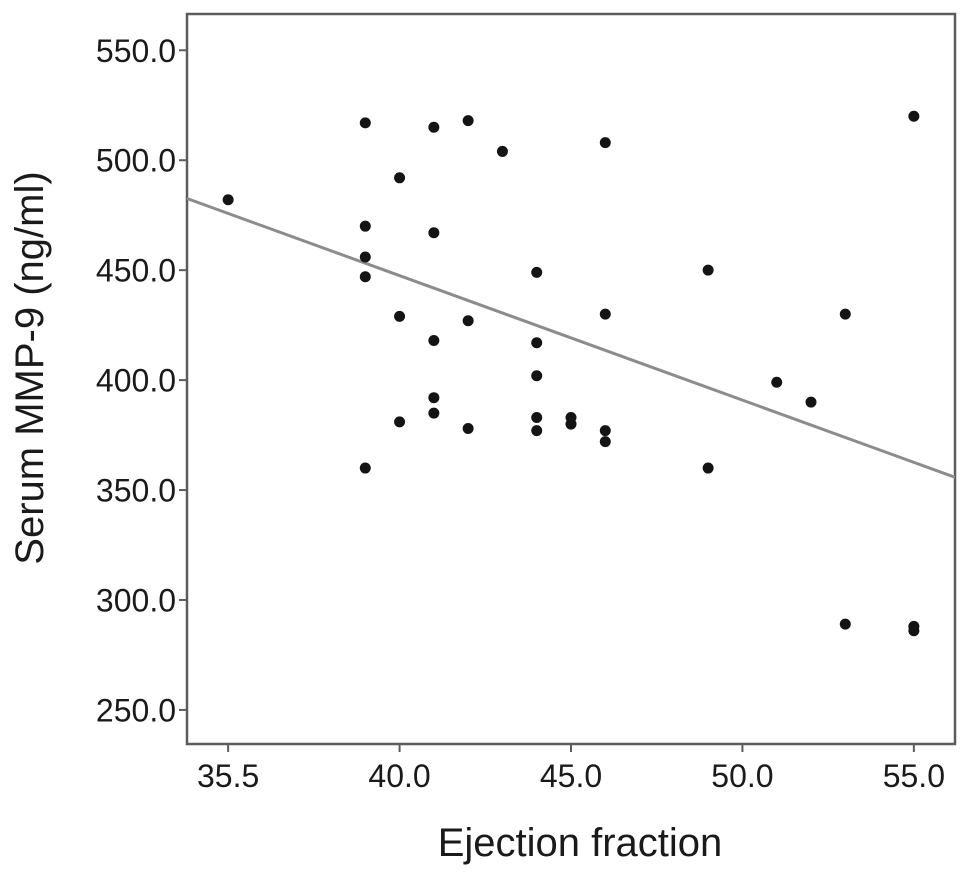  I want to click on y-tick-label: 350.0, so click(136, 491).